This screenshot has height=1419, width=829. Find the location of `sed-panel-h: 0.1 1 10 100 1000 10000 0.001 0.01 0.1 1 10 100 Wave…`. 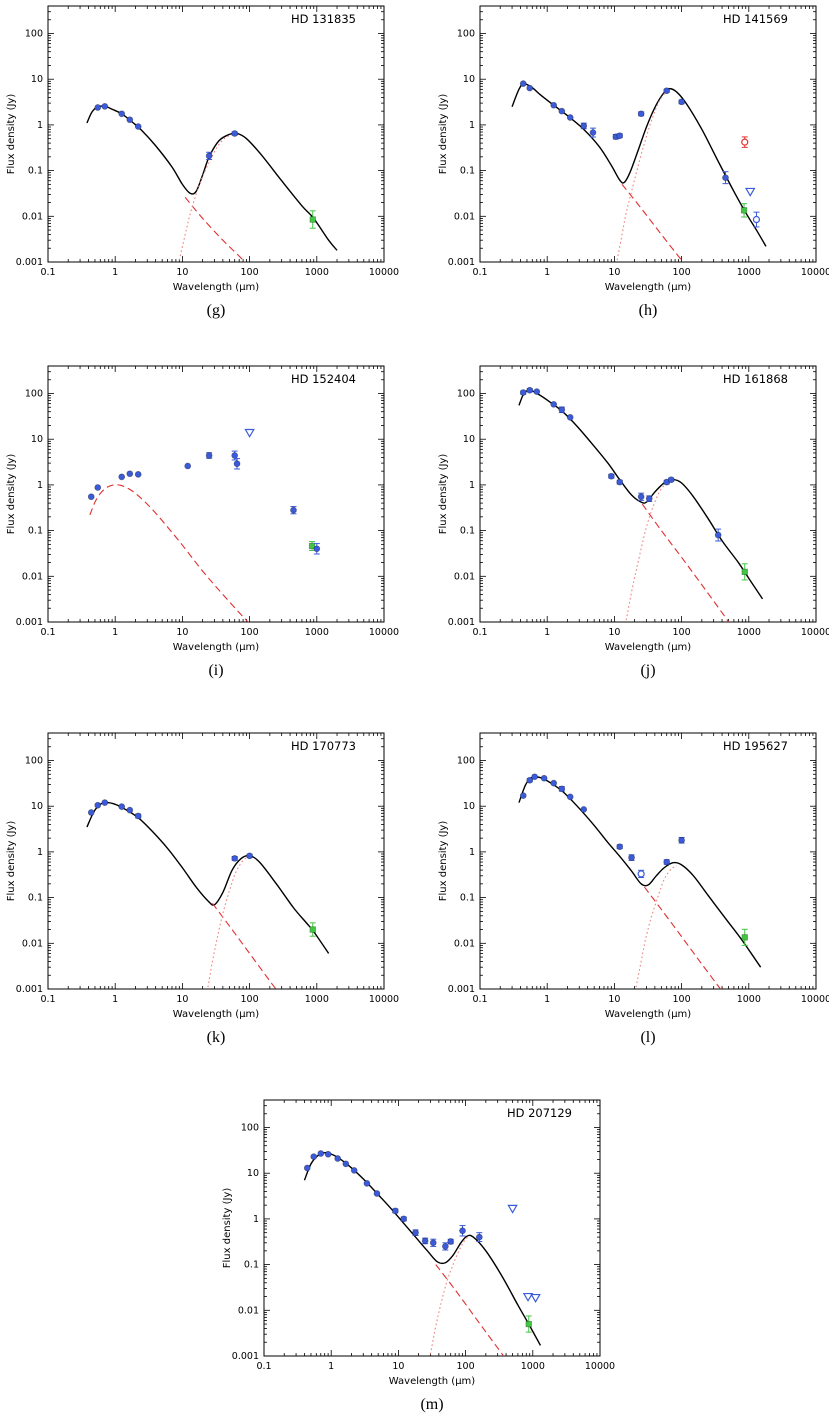

sed-panel-h: 0.1 1 10 100 1000 10000 0.001 0.01 0.1 1 10 100 Wave… is located at coordinates (631, 170).